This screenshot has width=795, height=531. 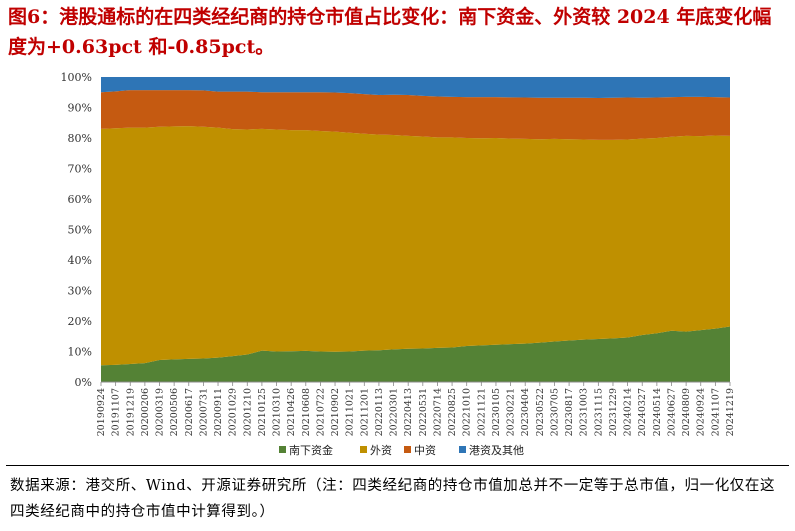 What do you see at coordinates (218, 412) in the screenshot?
I see `x-tick-label: 20200911` at bounding box center [218, 412].